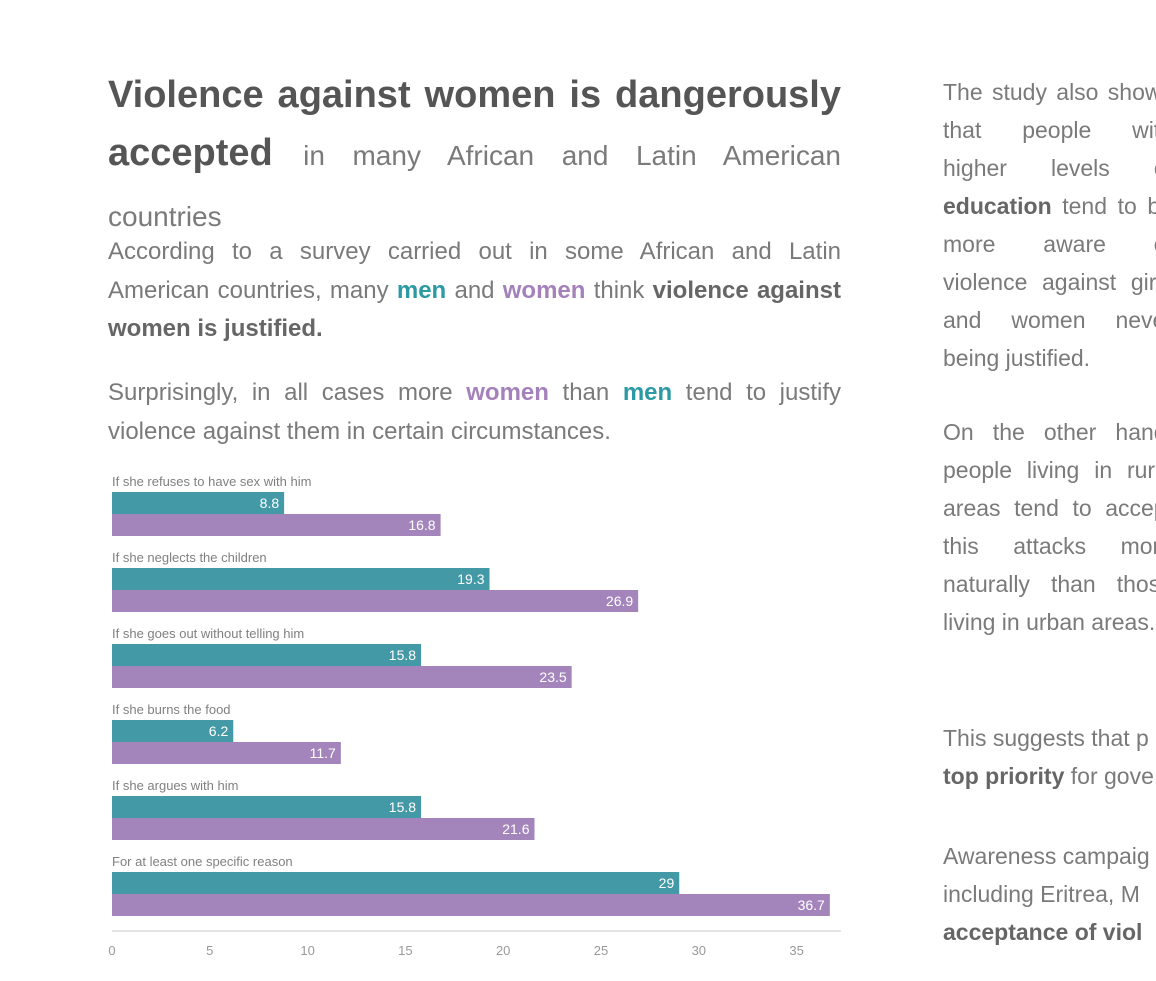 The height and width of the screenshot is (981, 1156). Describe the element at coordinates (208, 633) in the screenshot. I see `category-label: If she goes out without telling him` at that location.